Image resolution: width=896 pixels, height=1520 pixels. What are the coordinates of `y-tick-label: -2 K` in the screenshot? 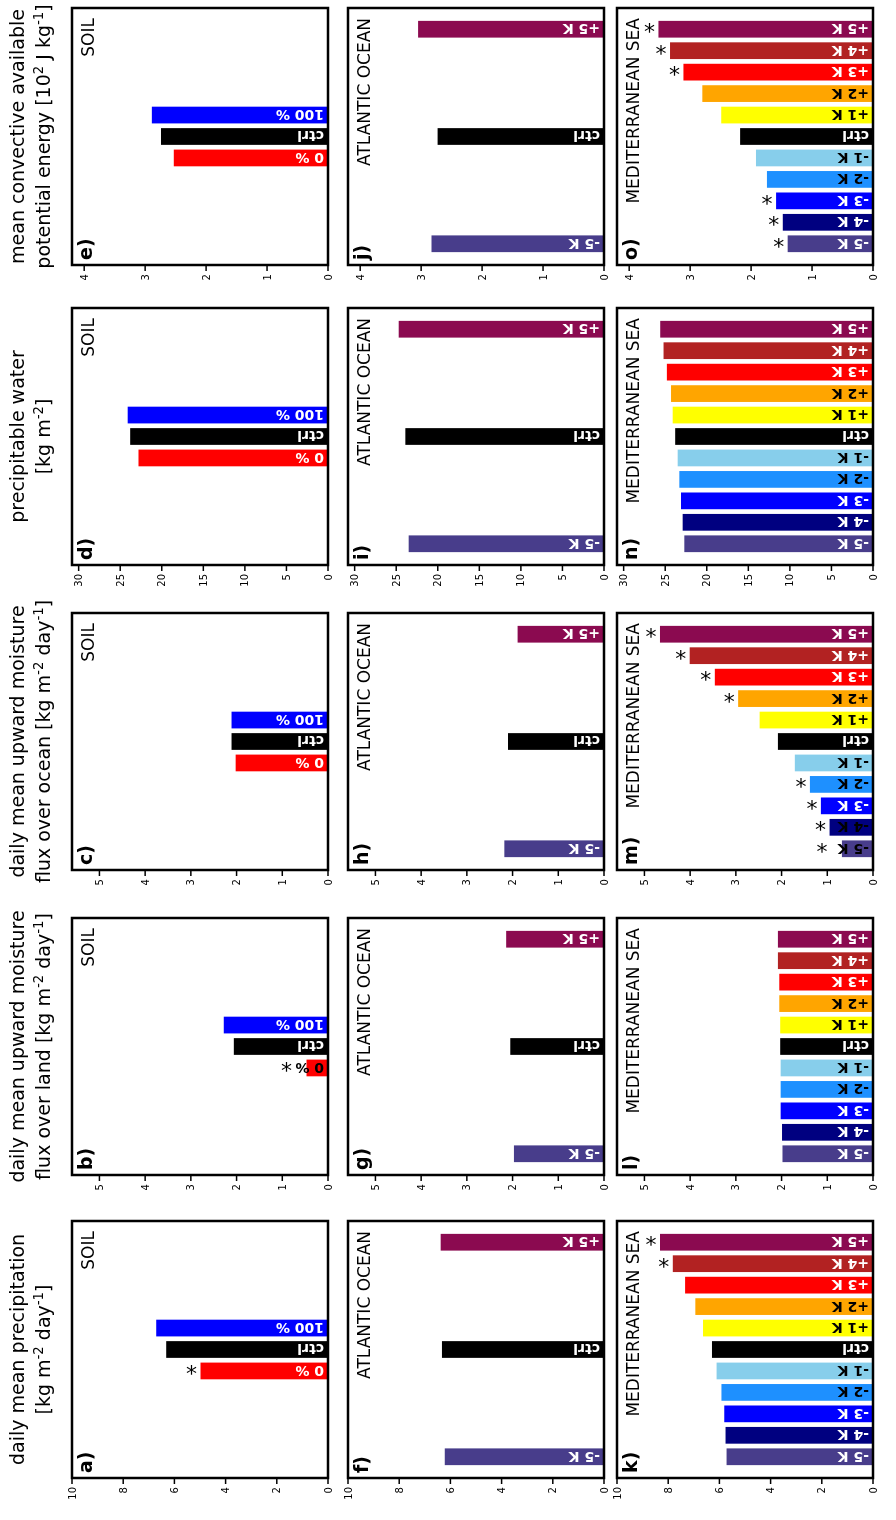 It's located at (852, 479).